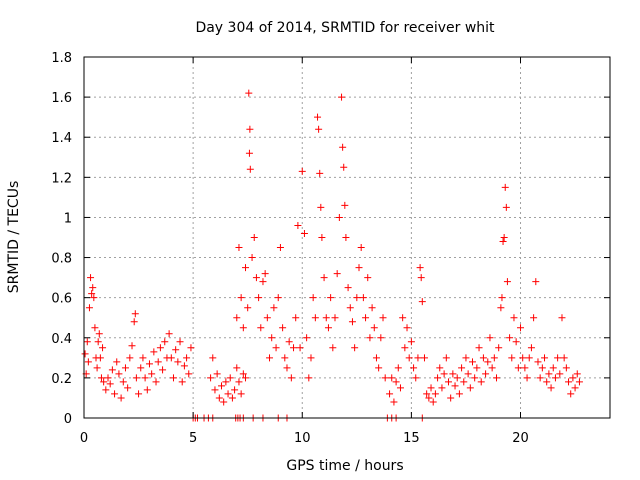 This screenshot has width=640, height=480. What do you see at coordinates (68, 419) in the screenshot?
I see `y-tick-label: 0` at bounding box center [68, 419].